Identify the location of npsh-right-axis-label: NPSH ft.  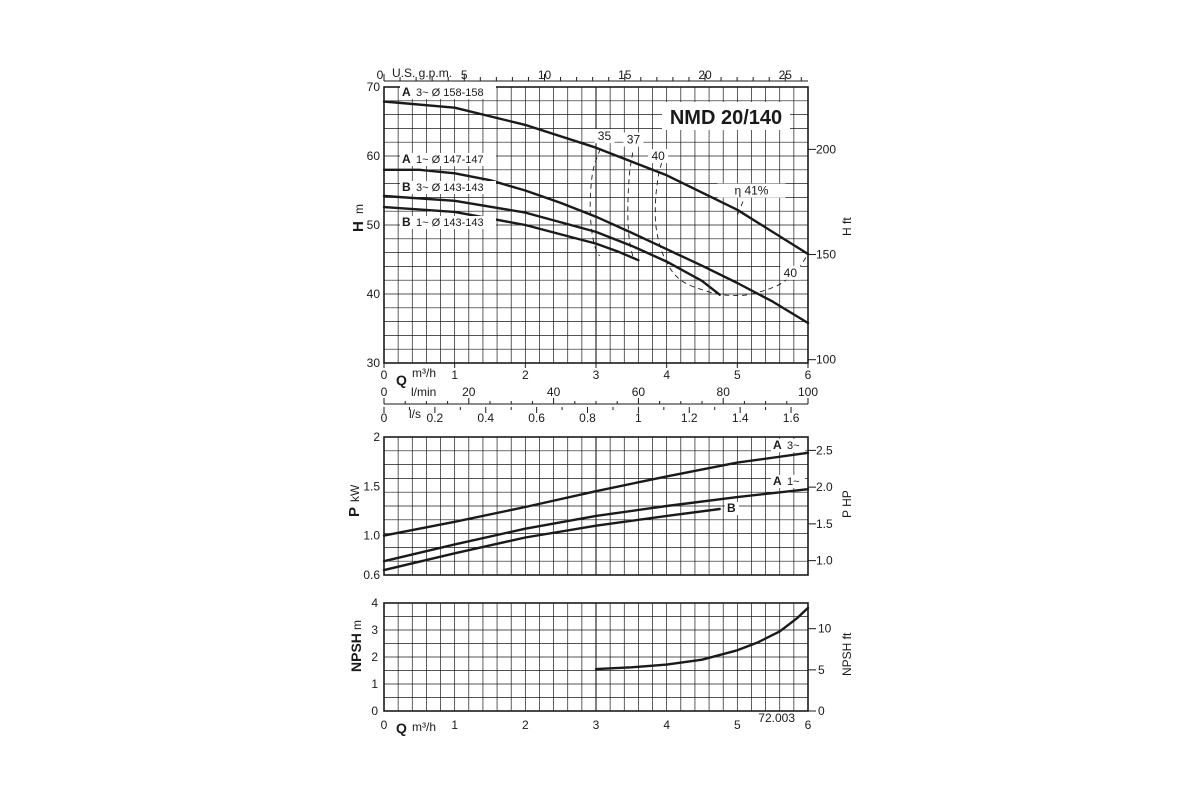
(847, 654).